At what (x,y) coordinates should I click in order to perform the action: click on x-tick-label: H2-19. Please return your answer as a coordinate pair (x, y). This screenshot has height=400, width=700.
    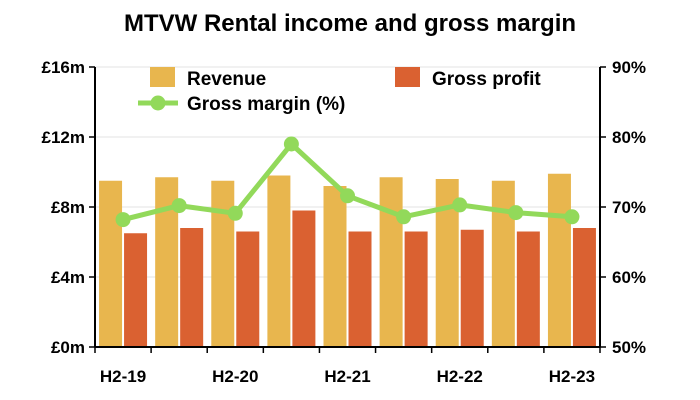
    Looking at the image, I should click on (123, 376).